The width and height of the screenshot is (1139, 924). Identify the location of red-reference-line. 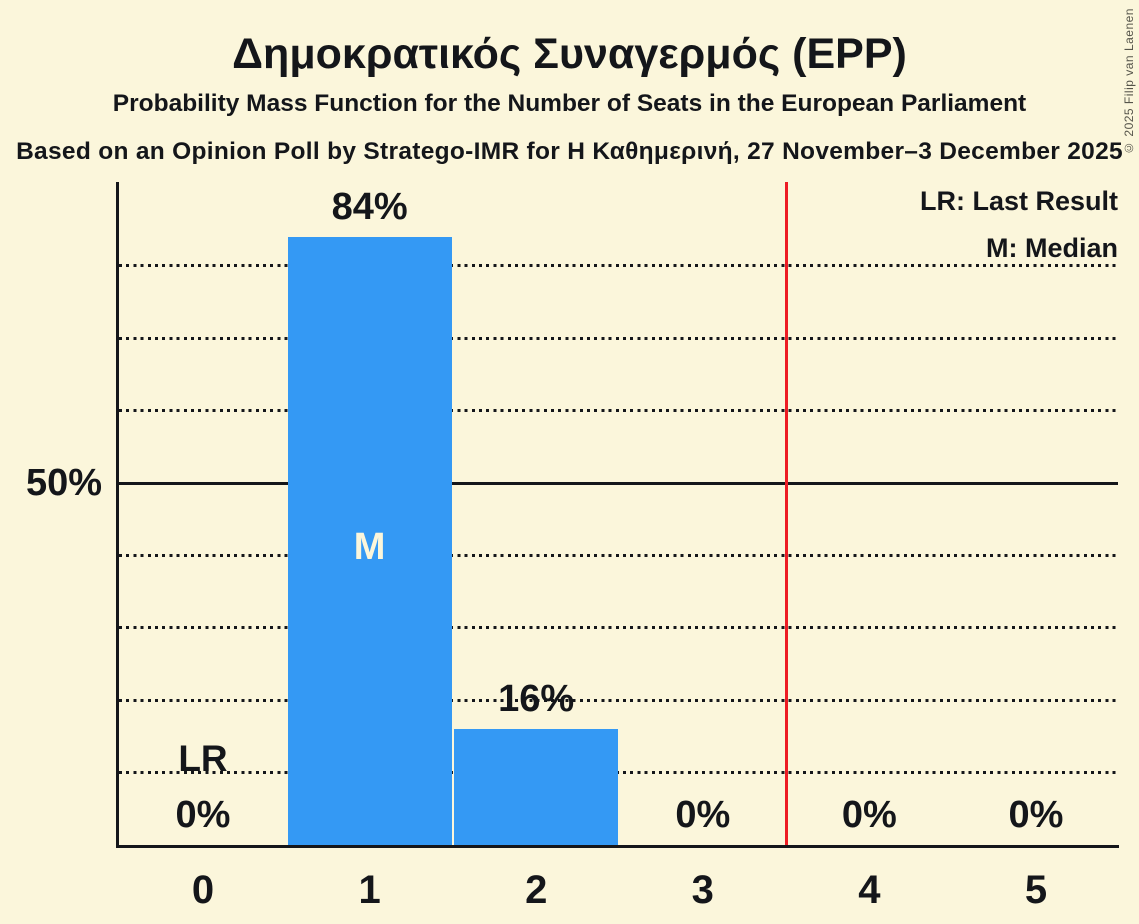
(786, 513).